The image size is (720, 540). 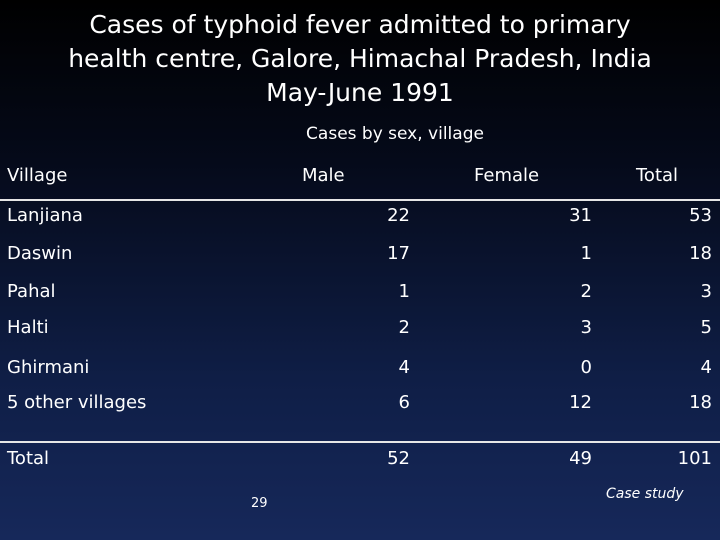 I want to click on table-caption: Cases by sex, village, so click(x=395, y=134).